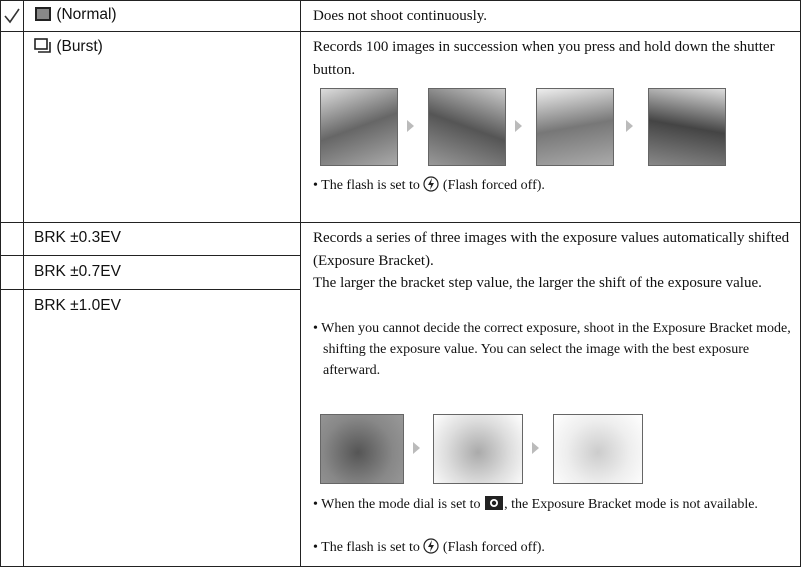  Describe the element at coordinates (43, 14) in the screenshot. I see `normal-icon` at that location.